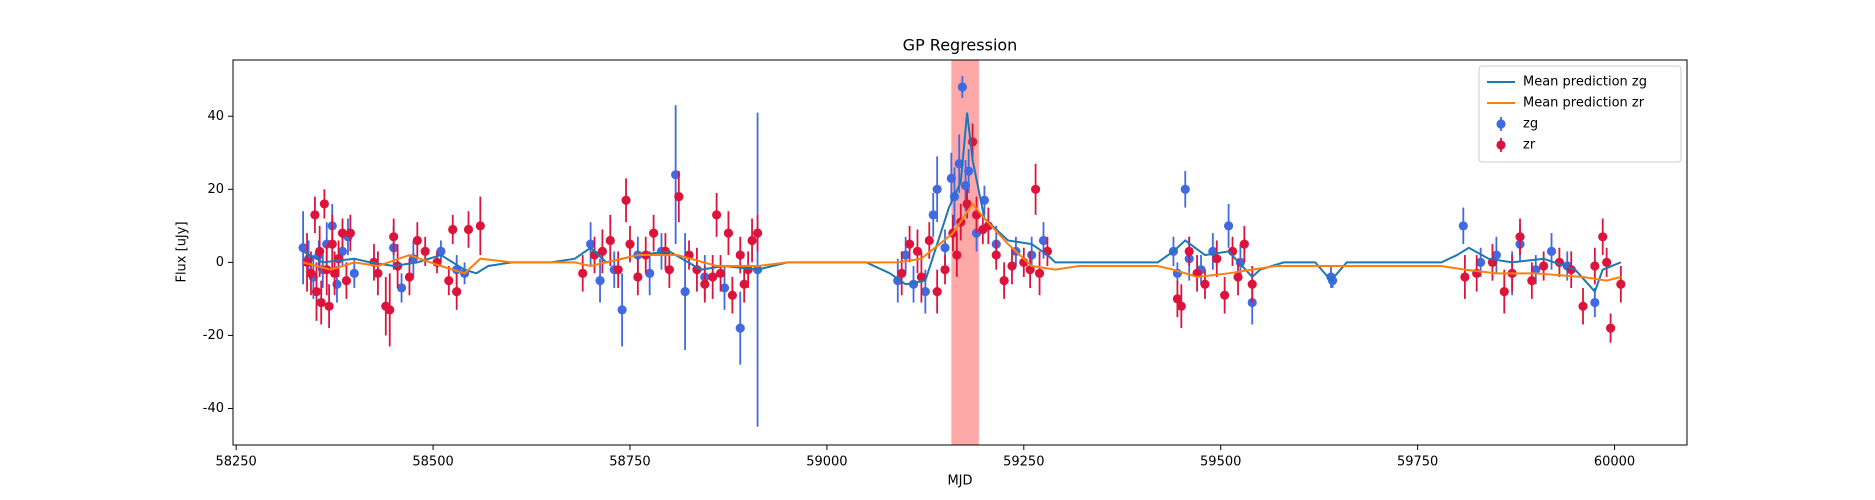 The image size is (1875, 500). Describe the element at coordinates (432, 462) in the screenshot. I see `x-tick-label: 58500` at that location.